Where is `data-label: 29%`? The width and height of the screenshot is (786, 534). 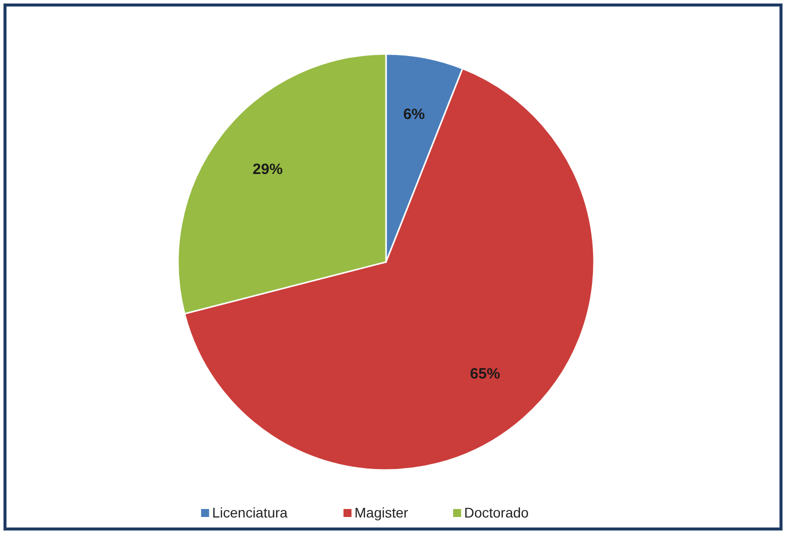
data-label: 29% is located at coordinates (267, 169).